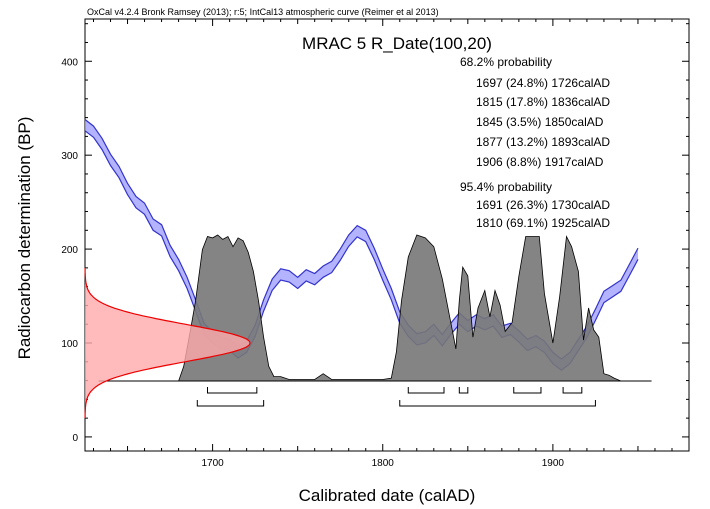 The image size is (710, 509). What do you see at coordinates (397, 43) in the screenshot?
I see `chart-title: MRAC 5 R_Date(100,20)` at bounding box center [397, 43].